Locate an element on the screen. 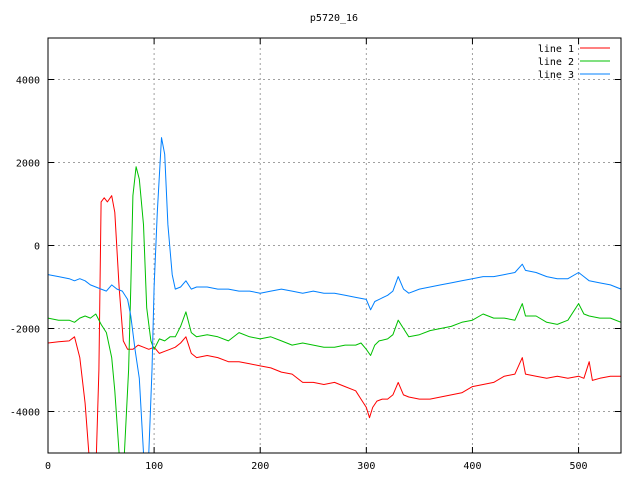  legend-label: line 3 is located at coordinates (556, 75).